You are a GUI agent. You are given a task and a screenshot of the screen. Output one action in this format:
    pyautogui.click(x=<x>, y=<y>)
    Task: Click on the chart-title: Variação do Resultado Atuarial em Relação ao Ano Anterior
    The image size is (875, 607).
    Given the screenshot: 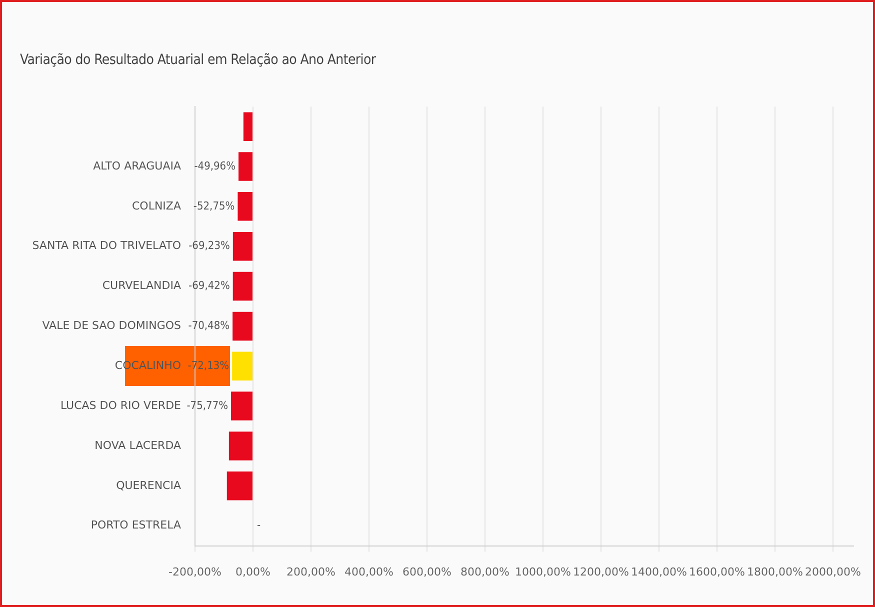 What is the action you would take?
    pyautogui.click(x=198, y=60)
    